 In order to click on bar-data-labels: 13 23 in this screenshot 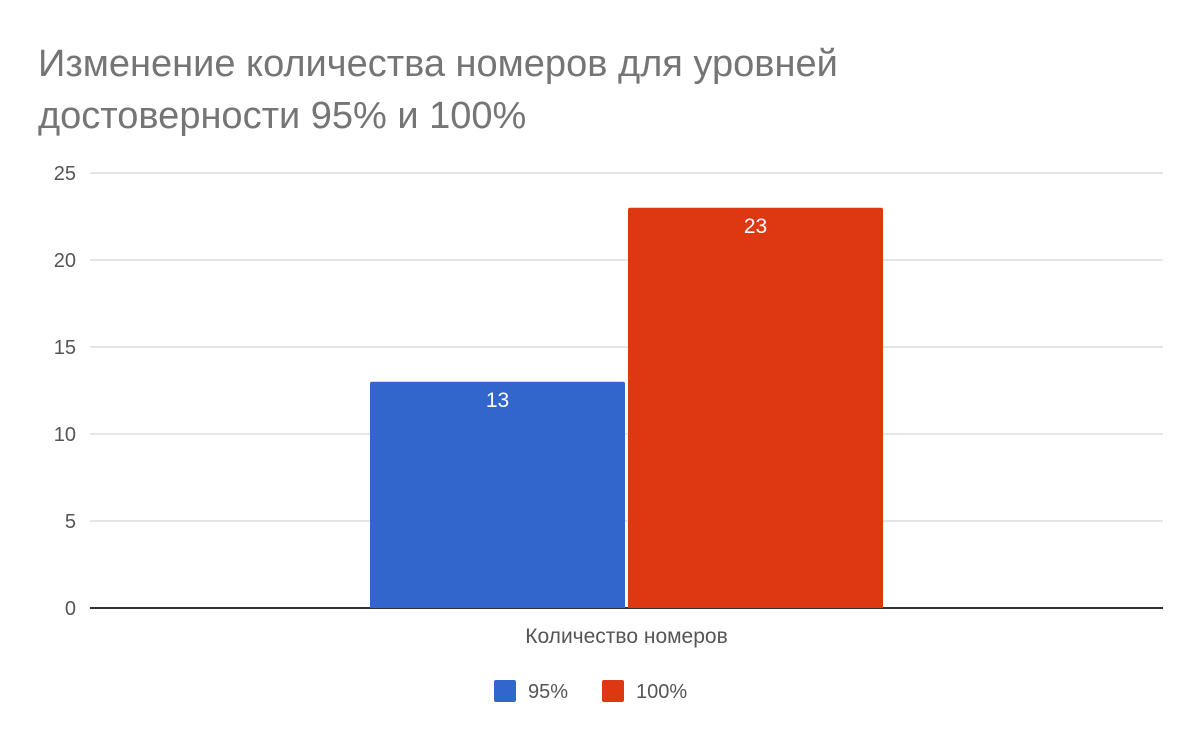, I will do `click(626, 313)`.